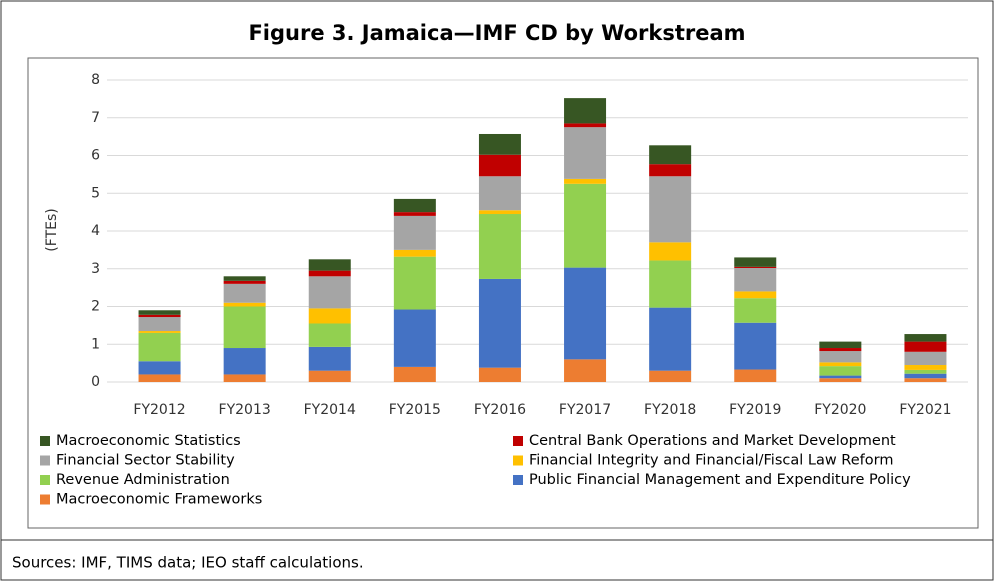  What do you see at coordinates (500, 410) in the screenshot?
I see `x-tick-label: FY2016` at bounding box center [500, 410].